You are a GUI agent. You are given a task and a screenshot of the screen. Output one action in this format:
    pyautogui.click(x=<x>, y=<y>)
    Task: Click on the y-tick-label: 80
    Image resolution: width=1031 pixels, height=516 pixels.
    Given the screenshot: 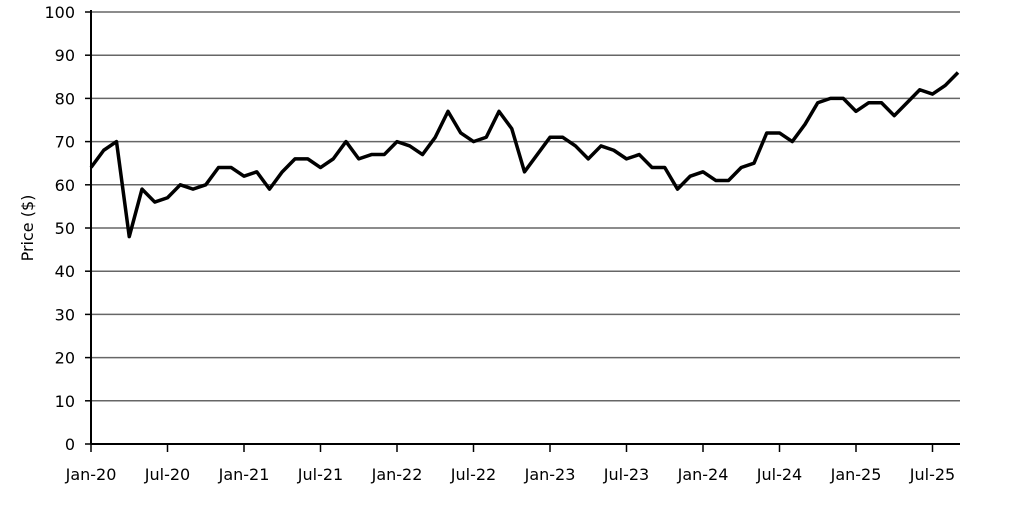 What is the action you would take?
    pyautogui.click(x=65, y=98)
    